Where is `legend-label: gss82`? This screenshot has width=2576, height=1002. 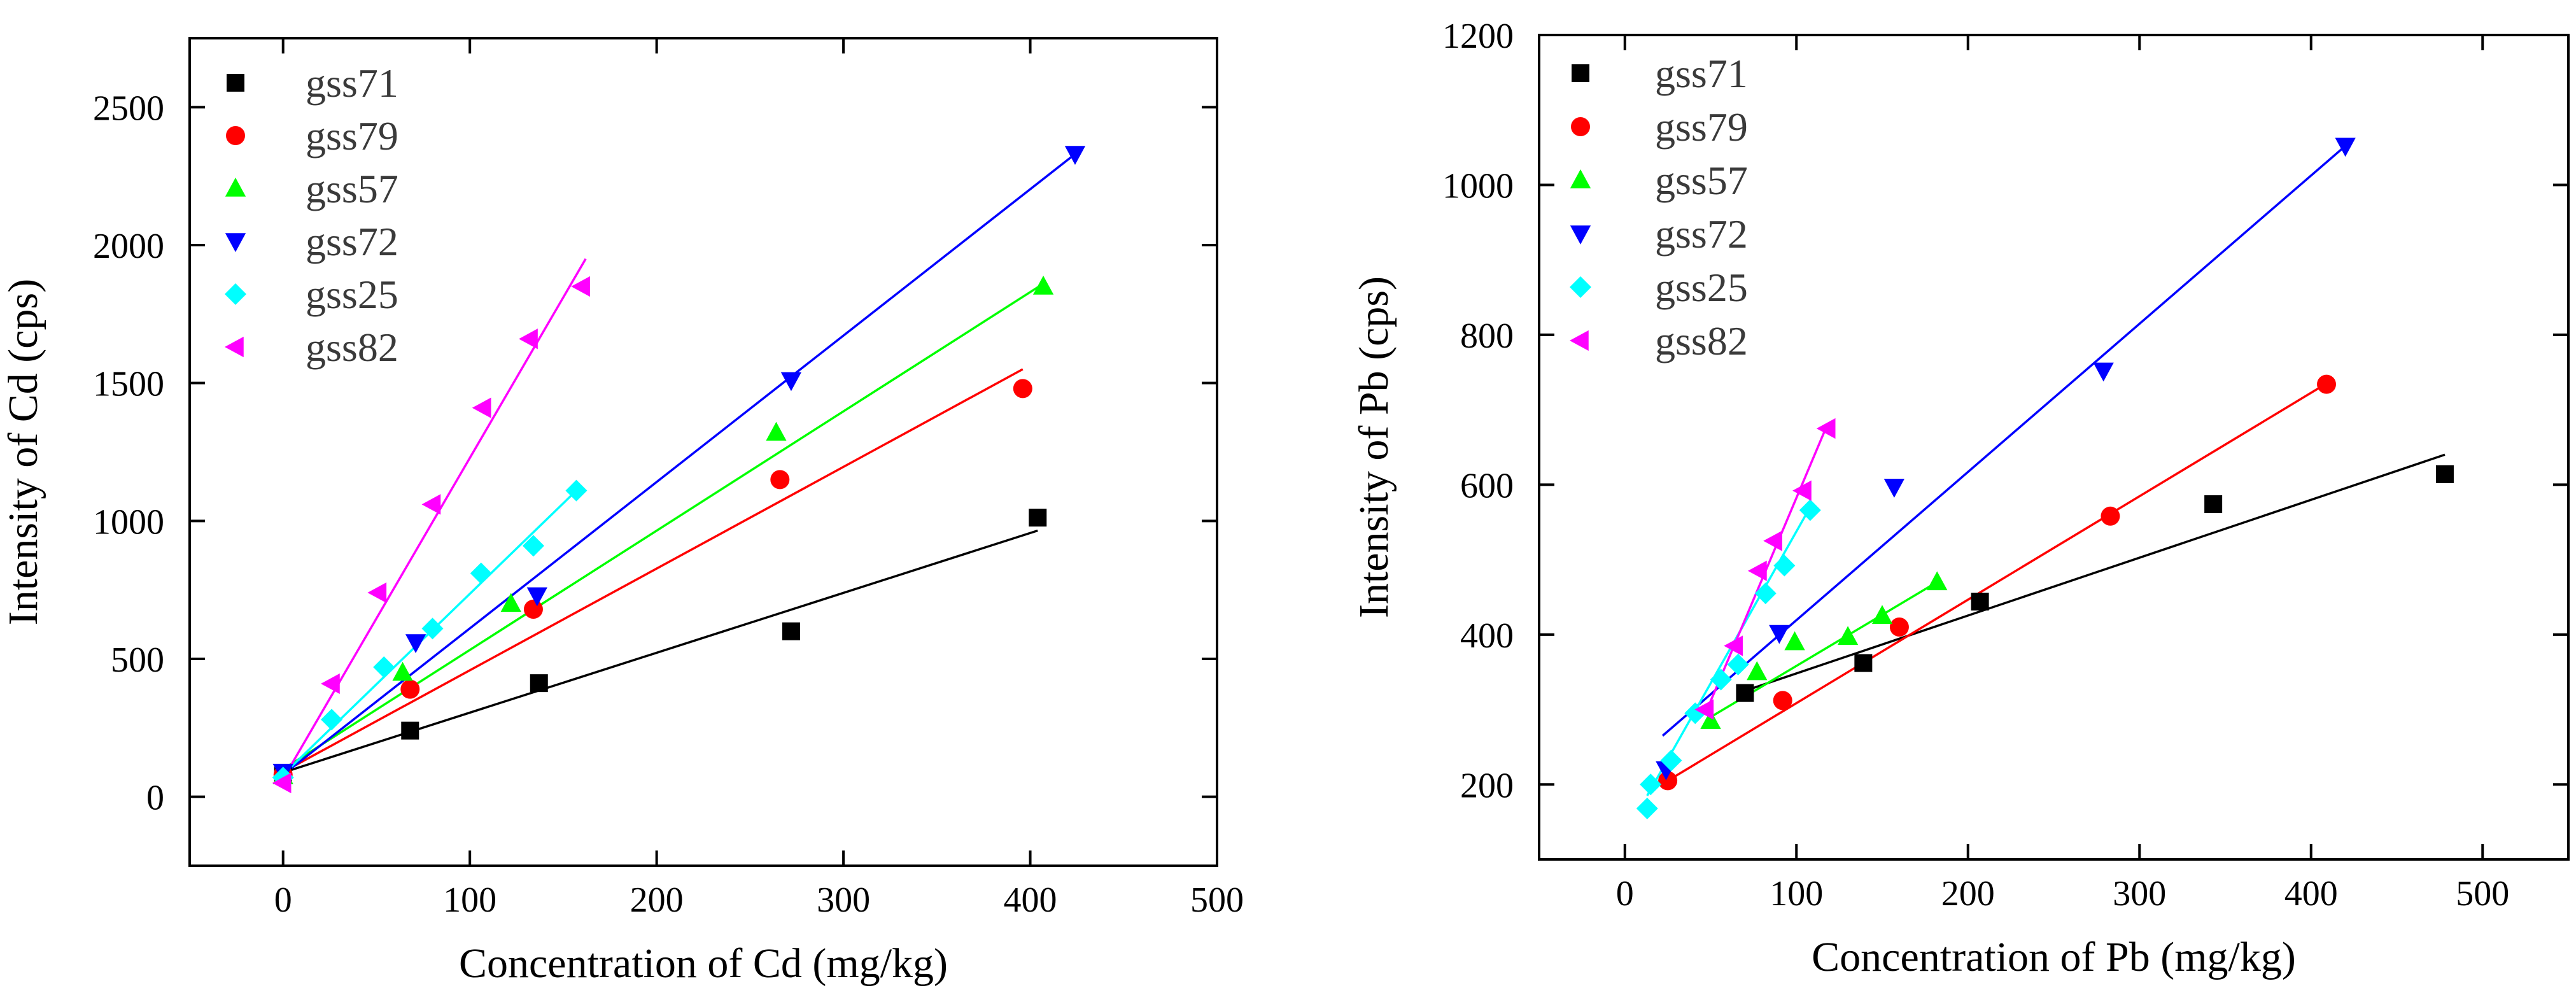 legend-label: gss82 is located at coordinates (1702, 340).